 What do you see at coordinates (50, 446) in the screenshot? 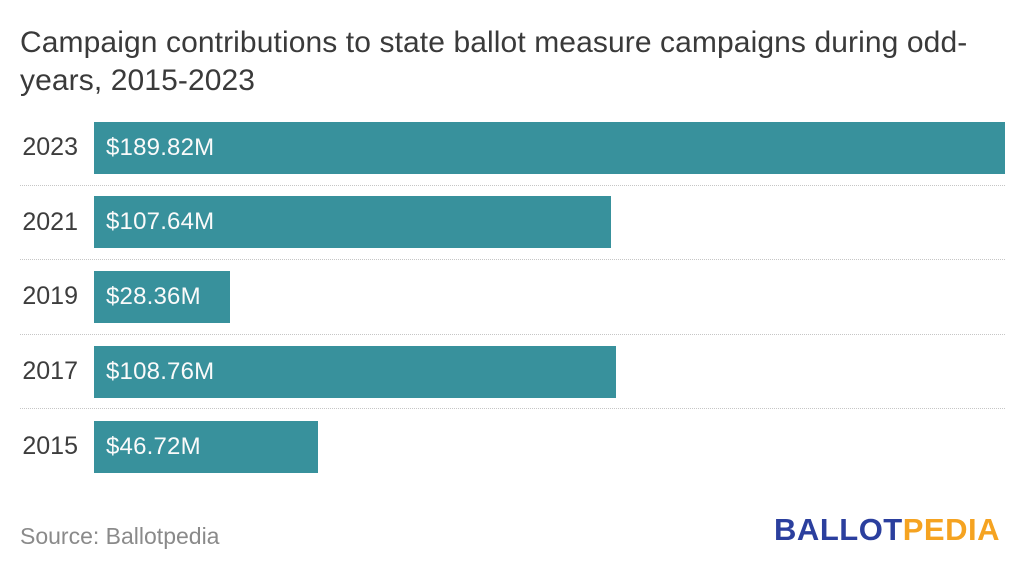
I see `year-label: 2015` at bounding box center [50, 446].